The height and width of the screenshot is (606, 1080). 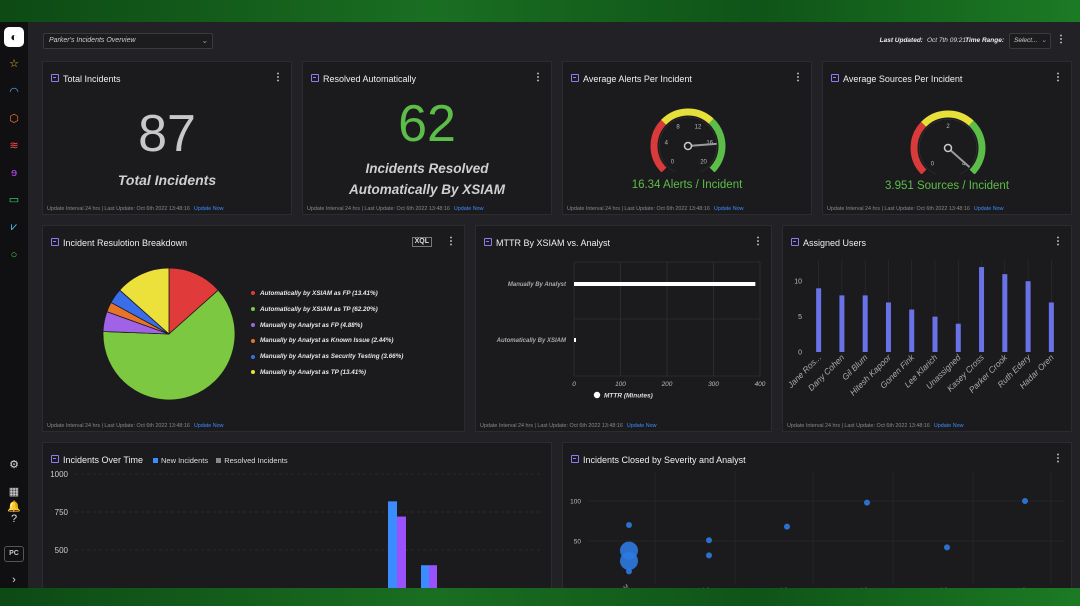 What do you see at coordinates (144, 301) in the screenshot?
I see `pie-slice` at bounding box center [144, 301].